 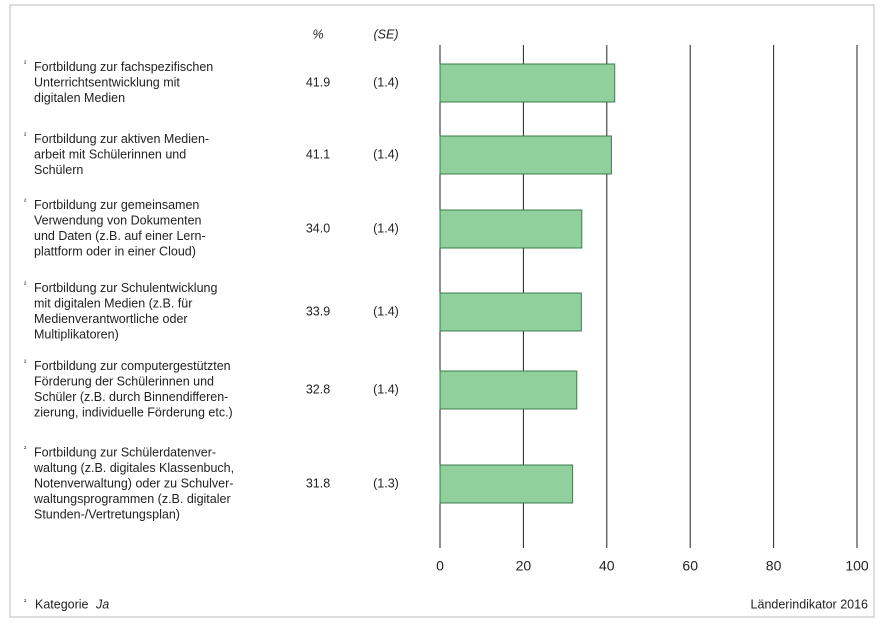 What do you see at coordinates (386, 483) in the screenshot?
I see `se-label: (1.3)` at bounding box center [386, 483].